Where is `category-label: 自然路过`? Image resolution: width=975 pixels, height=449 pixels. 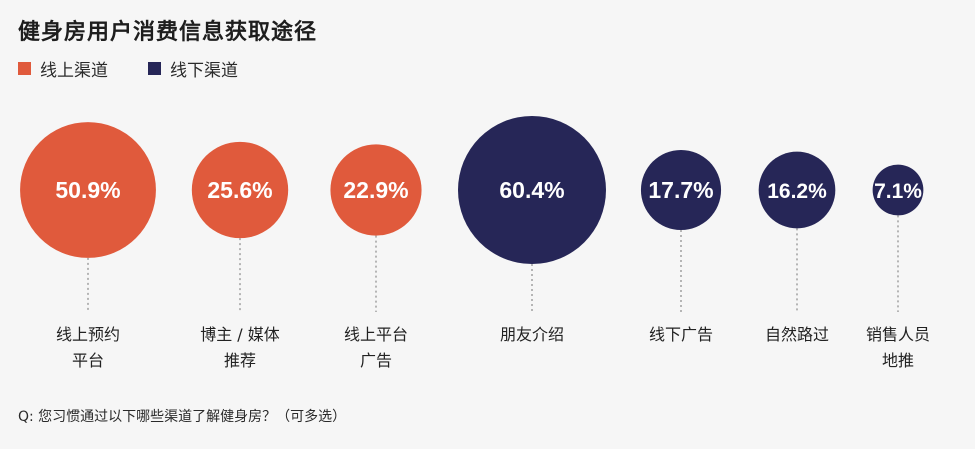 category-label: 自然路过 is located at coordinates (797, 334).